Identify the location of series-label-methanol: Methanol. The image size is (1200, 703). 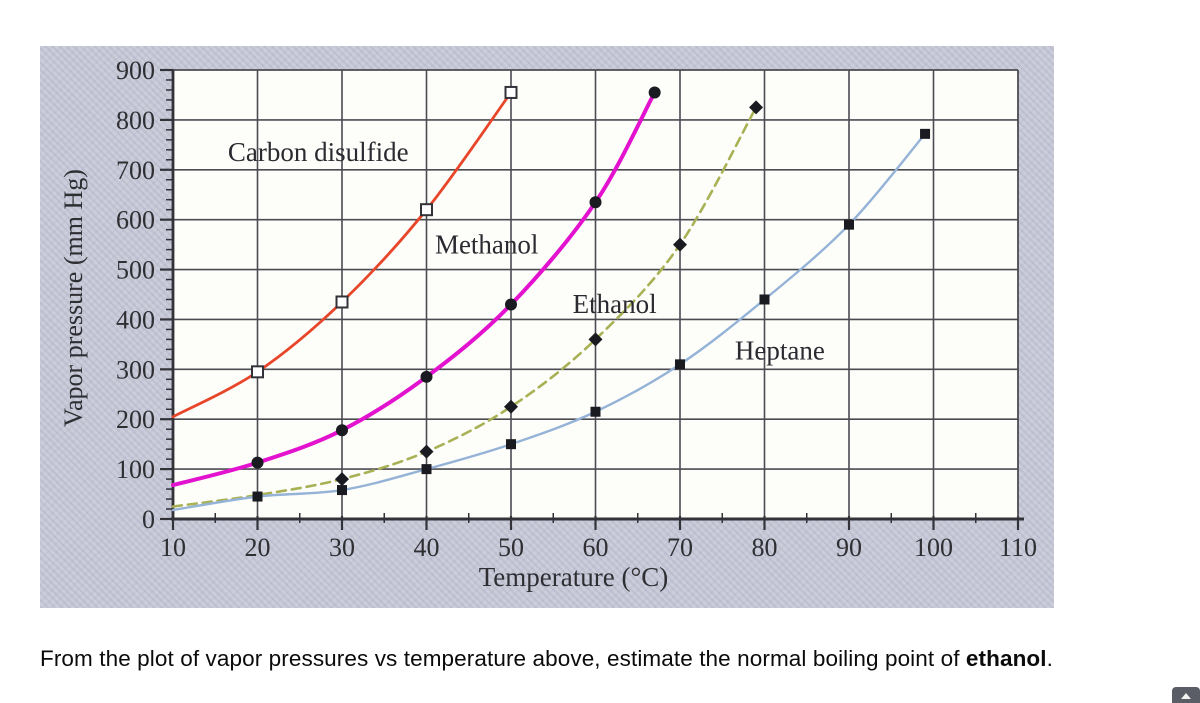
(486, 245).